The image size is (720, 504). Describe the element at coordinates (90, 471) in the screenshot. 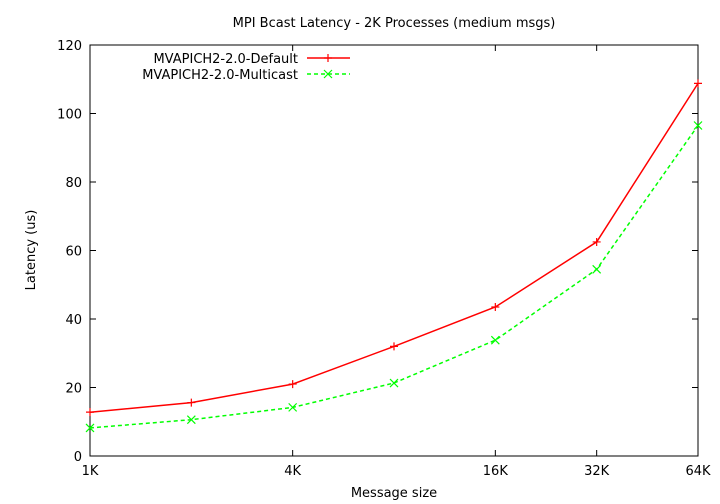

I see `x-tick-label: 1K` at that location.